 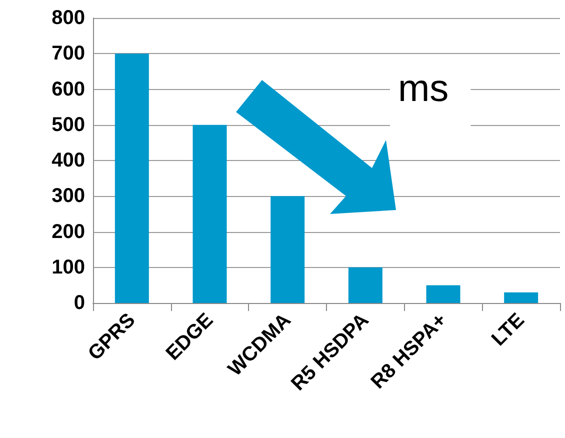 What do you see at coordinates (68, 267) in the screenshot?
I see `y-tick-label: 100` at bounding box center [68, 267].